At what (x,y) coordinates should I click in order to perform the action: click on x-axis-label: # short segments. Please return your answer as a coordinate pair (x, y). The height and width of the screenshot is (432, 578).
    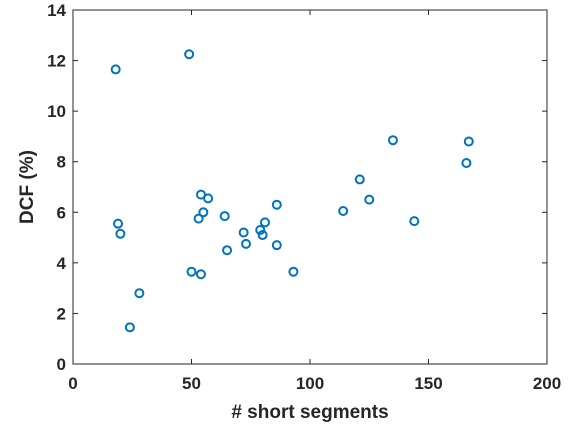
    Looking at the image, I should click on (309, 412).